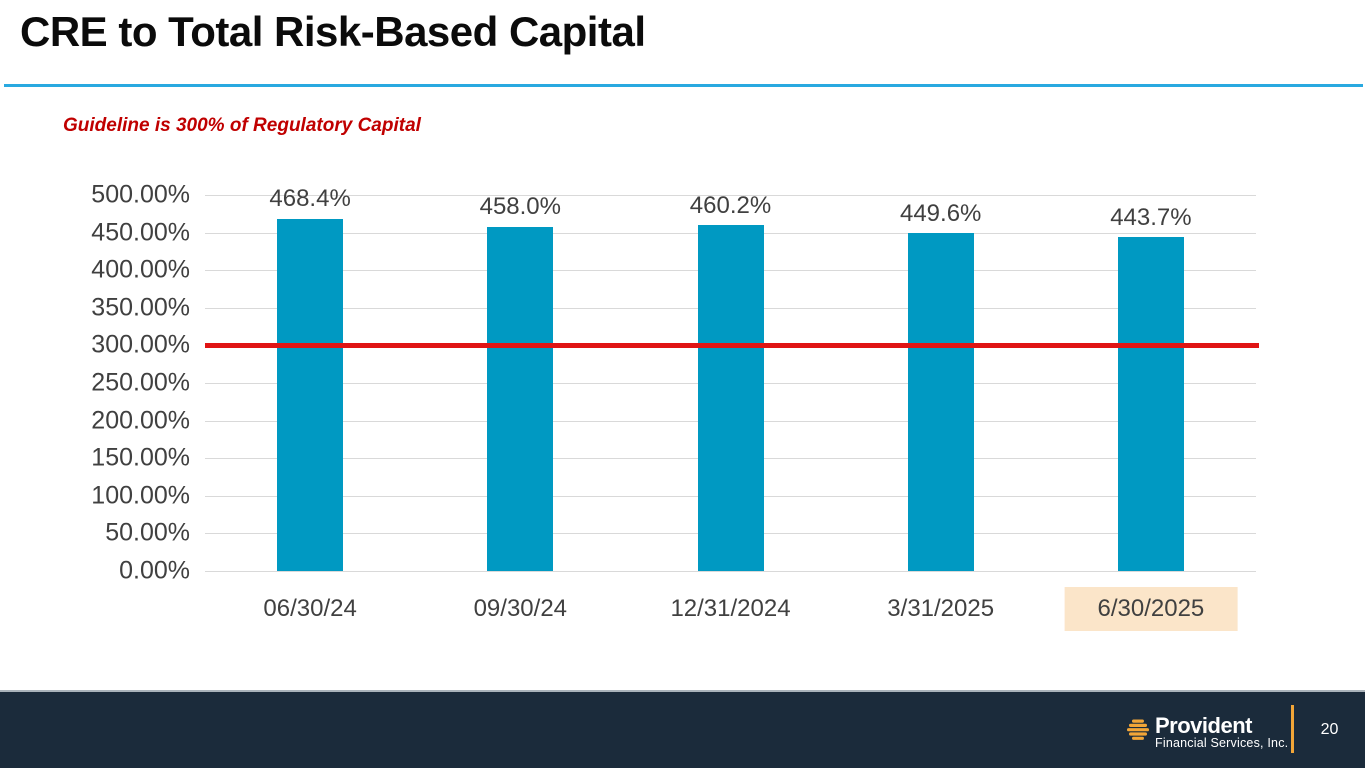  What do you see at coordinates (520, 207) in the screenshot?
I see `bar-value-label: 458.0%` at bounding box center [520, 207].